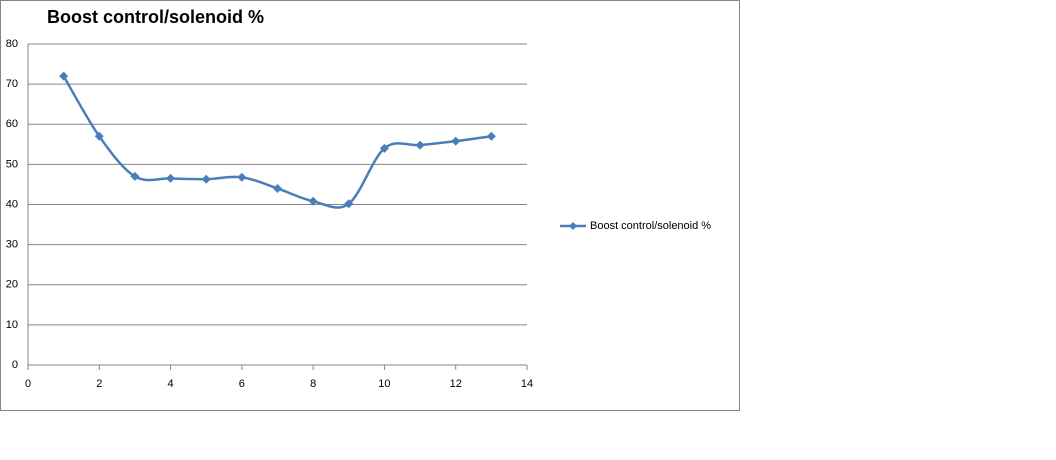 This screenshot has width=1056, height=460. I want to click on y-tick-label: 10, so click(12, 325).